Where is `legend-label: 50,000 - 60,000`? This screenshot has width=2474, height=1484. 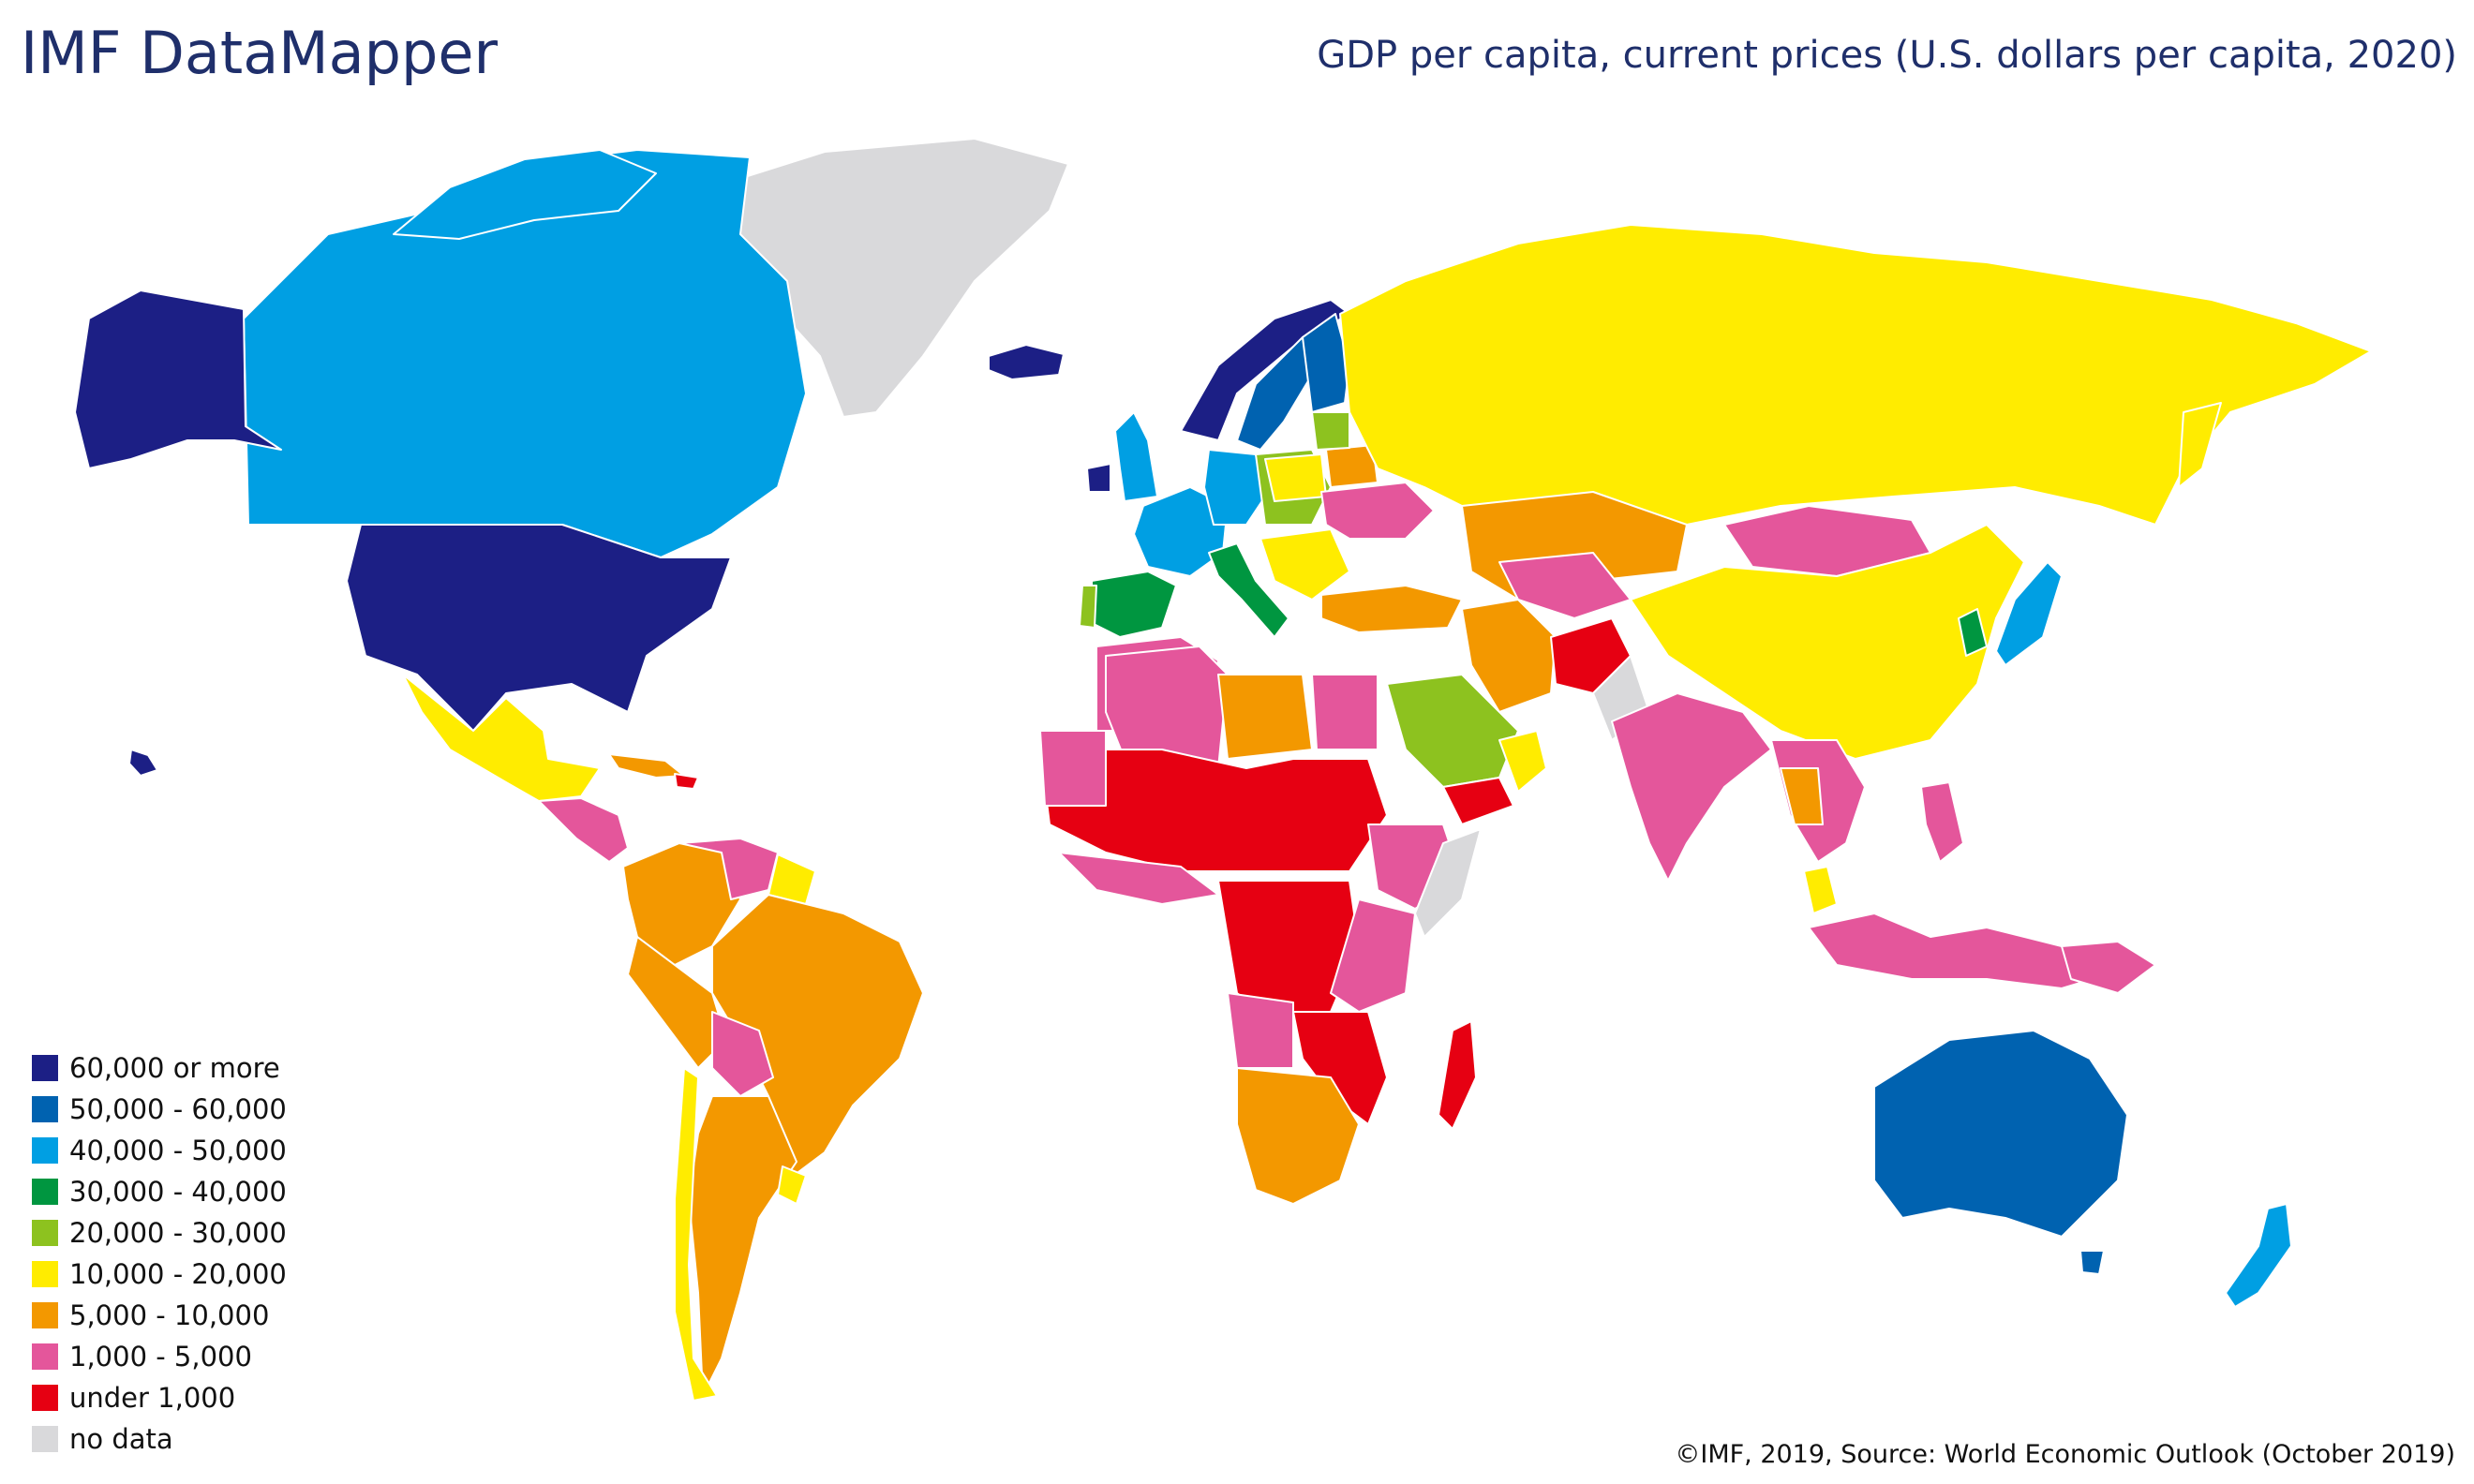 legend-label: 50,000 - 60,000 is located at coordinates (178, 1109).